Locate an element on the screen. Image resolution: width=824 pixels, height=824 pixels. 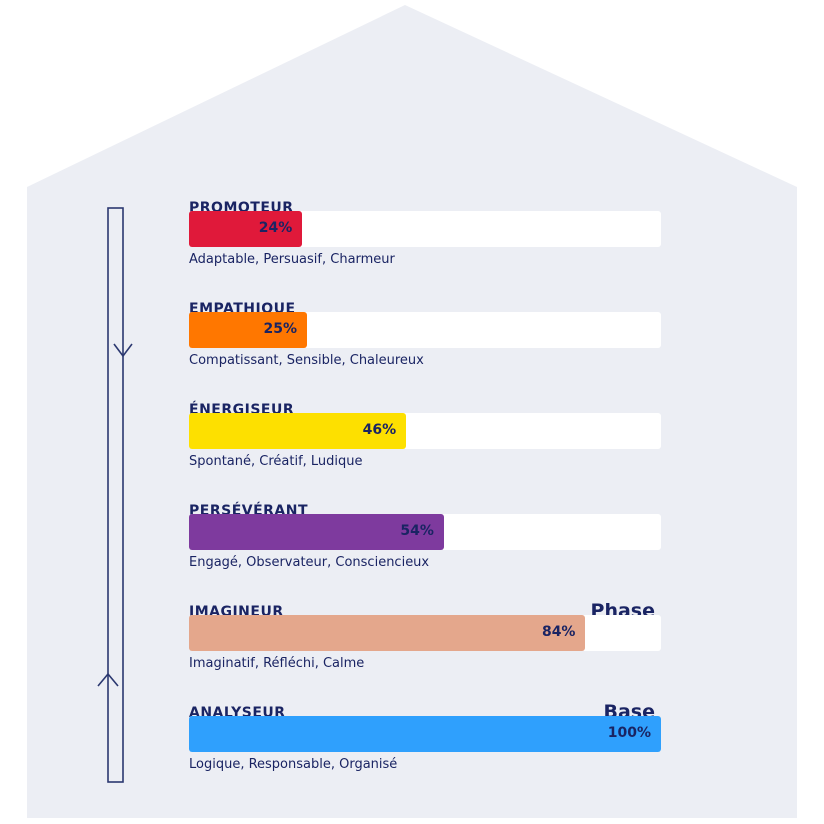
bar-track: 100% is located at coordinates (425, 734).